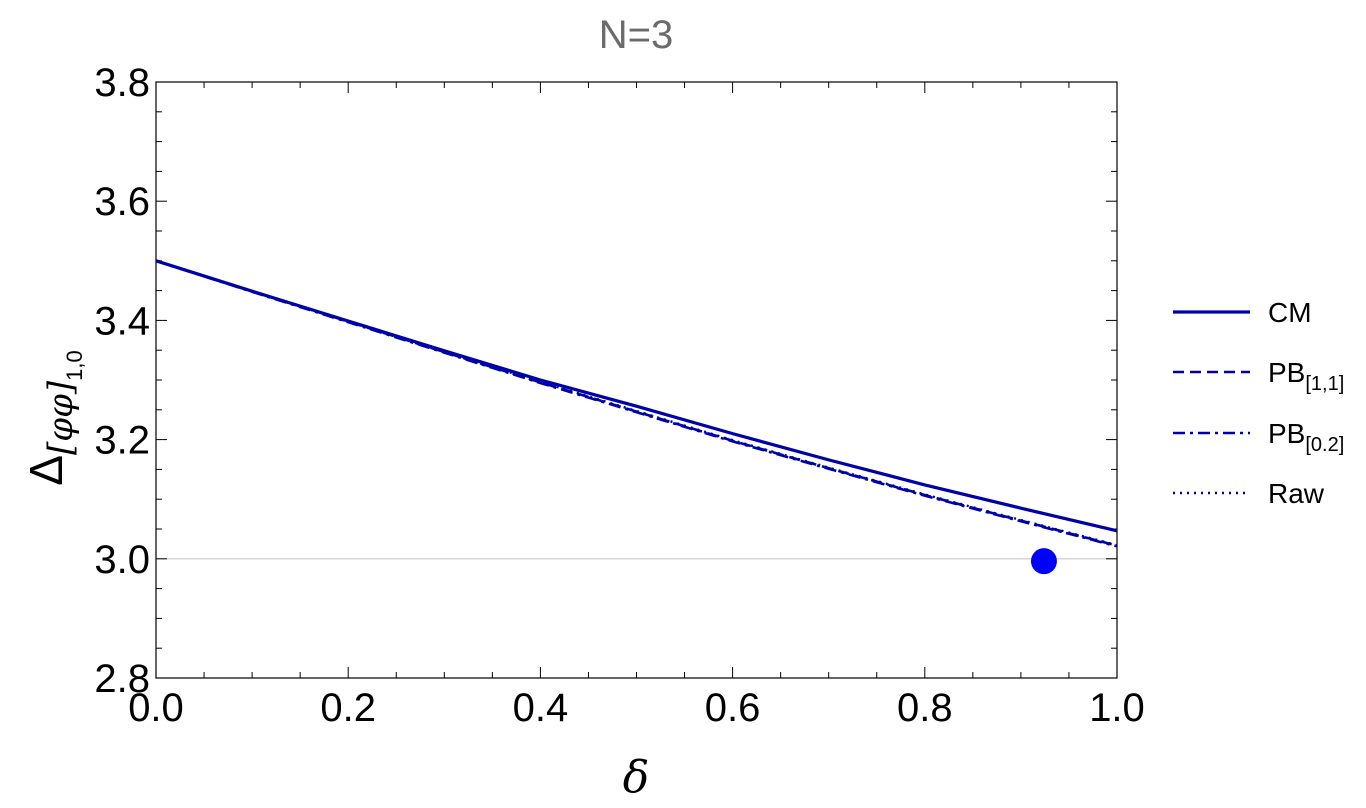 The width and height of the screenshot is (1366, 808). What do you see at coordinates (348, 708) in the screenshot?
I see `x-tick-label: 0.2` at bounding box center [348, 708].